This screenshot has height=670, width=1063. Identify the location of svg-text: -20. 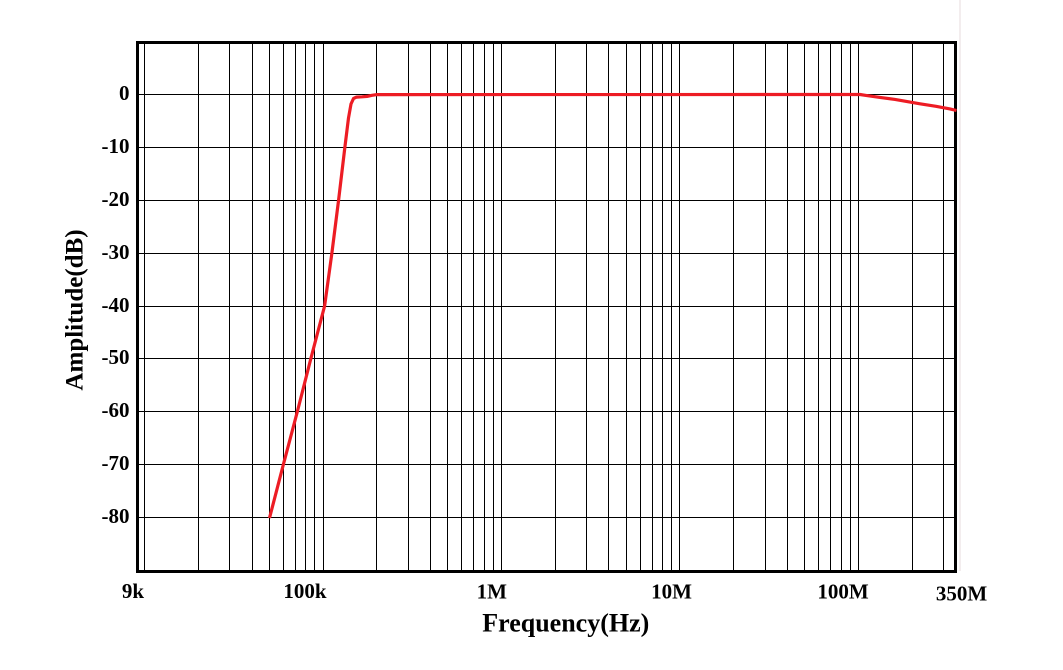
(116, 199).